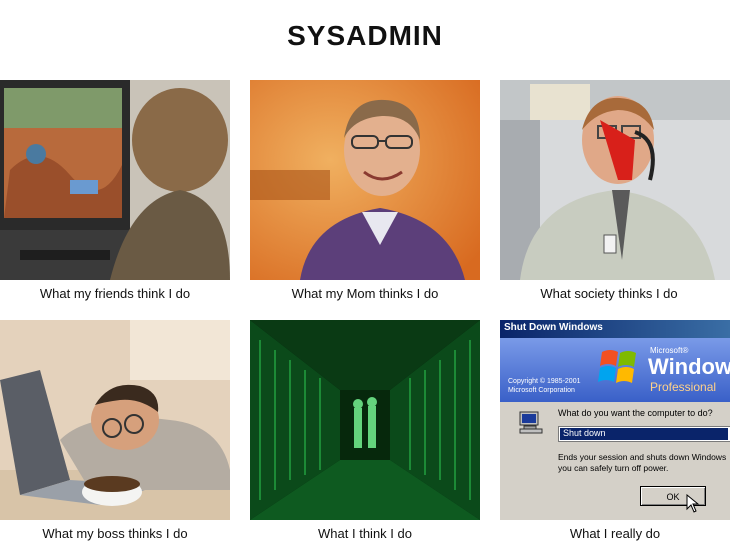  Describe the element at coordinates (115, 533) in the screenshot. I see `caption-boss: What my boss thinks I do` at that location.